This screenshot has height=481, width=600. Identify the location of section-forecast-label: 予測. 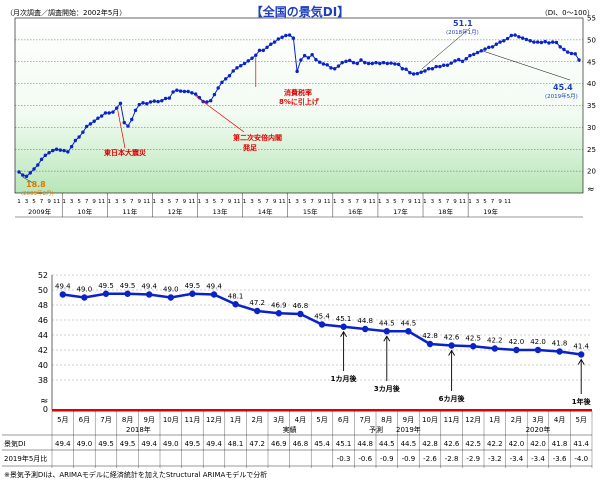
(376, 429).